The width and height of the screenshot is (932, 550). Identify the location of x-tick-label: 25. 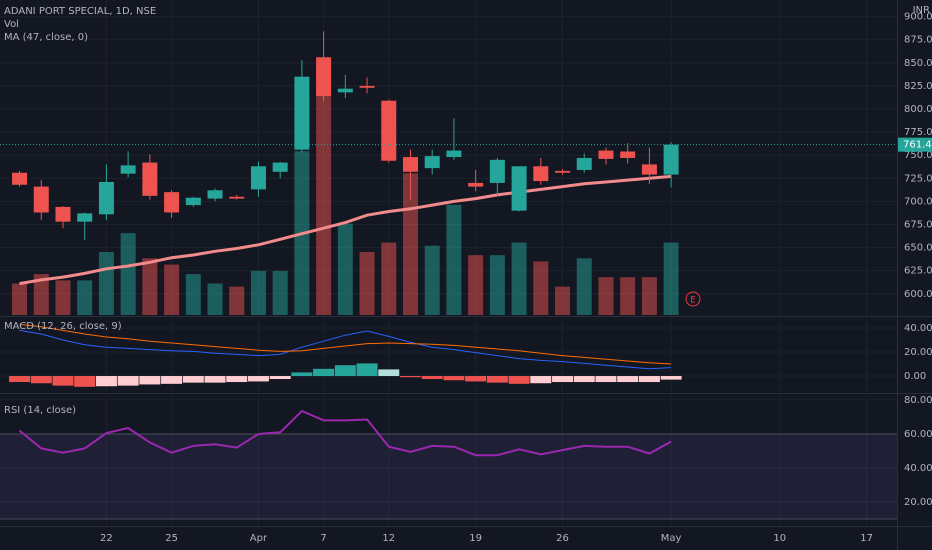
(171, 538).